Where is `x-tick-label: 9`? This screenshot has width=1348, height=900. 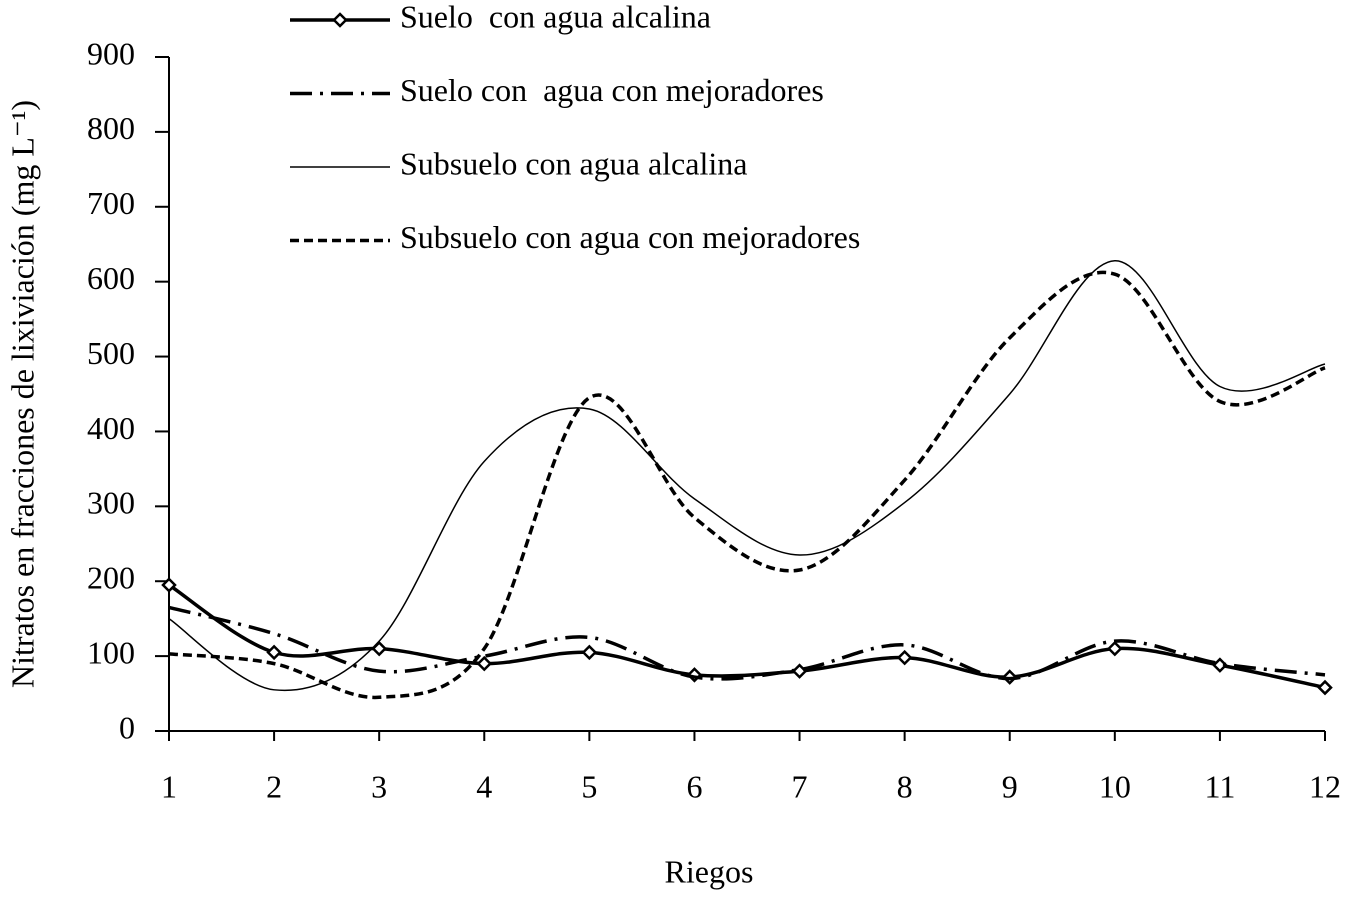 x-tick-label: 9 is located at coordinates (1010, 786).